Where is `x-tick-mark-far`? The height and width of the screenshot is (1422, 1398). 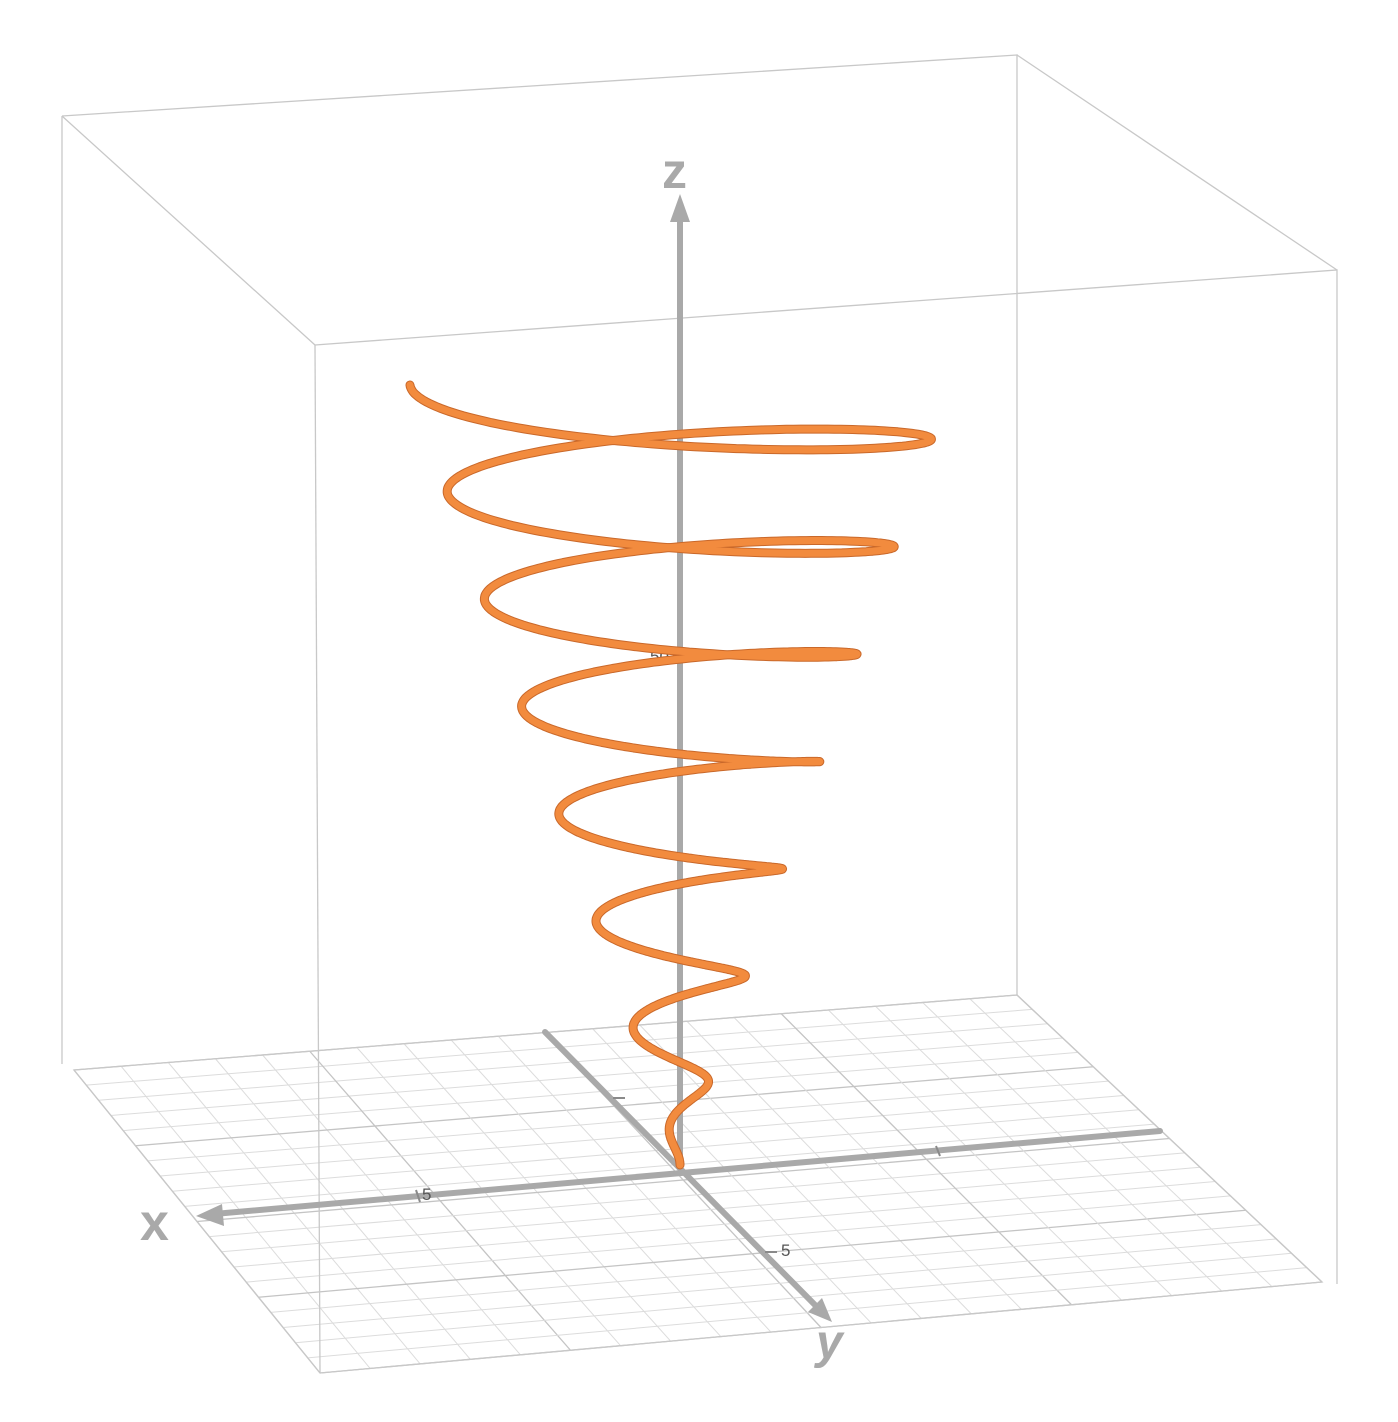 x-tick-mark-far is located at coordinates (938, 1151).